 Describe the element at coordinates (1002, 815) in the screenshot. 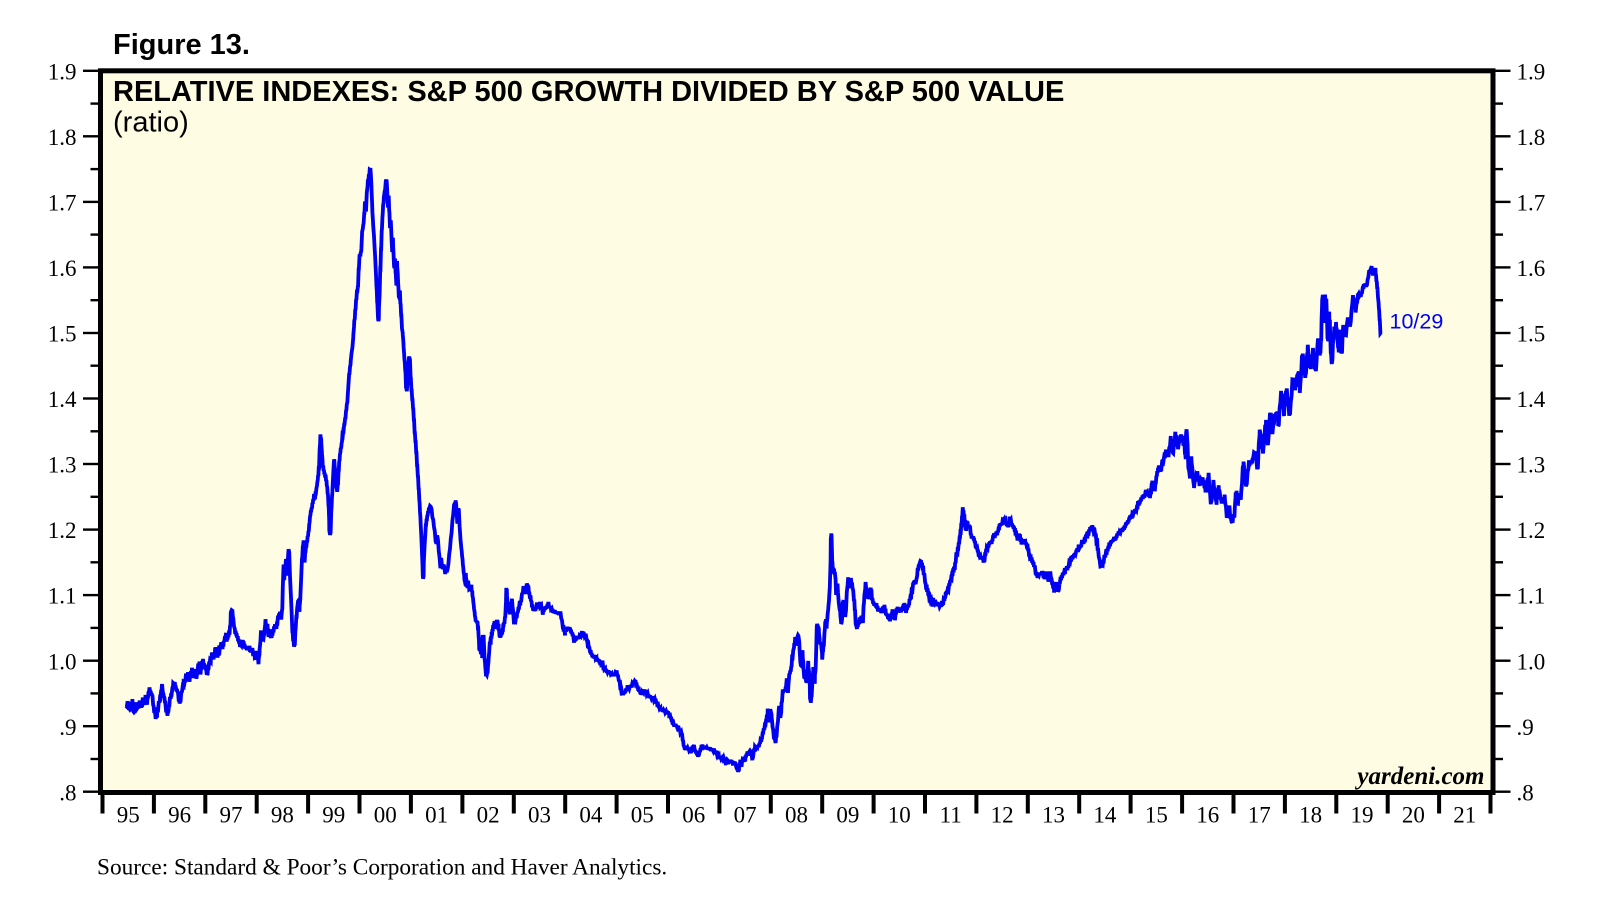

I see `svg-text: 12` at that location.